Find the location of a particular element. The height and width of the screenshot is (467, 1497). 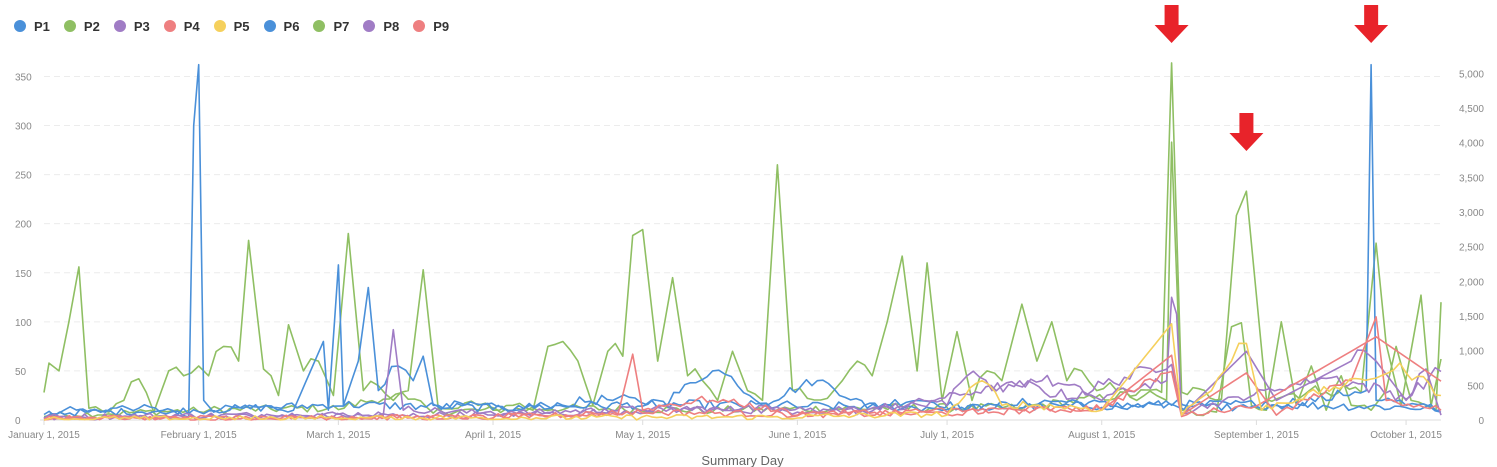

y-right-tick-label: 2,000 is located at coordinates (1471, 282).